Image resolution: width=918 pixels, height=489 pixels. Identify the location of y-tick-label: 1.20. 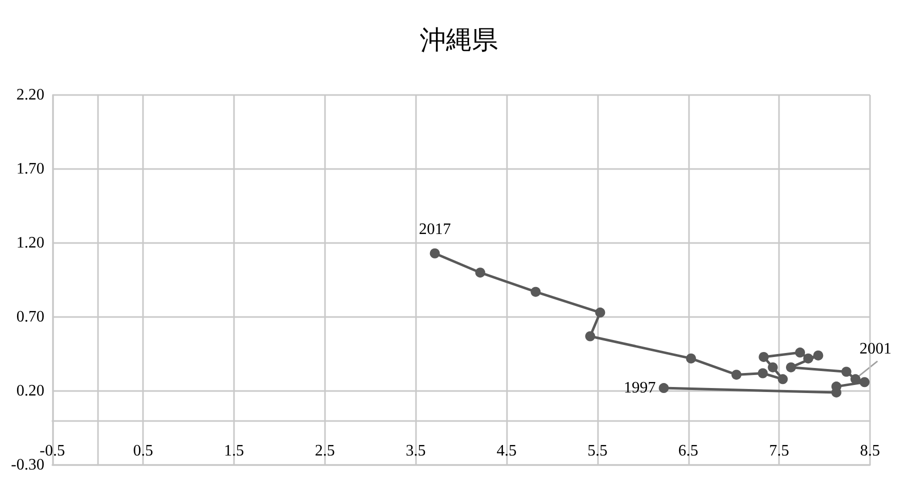
(30, 243).